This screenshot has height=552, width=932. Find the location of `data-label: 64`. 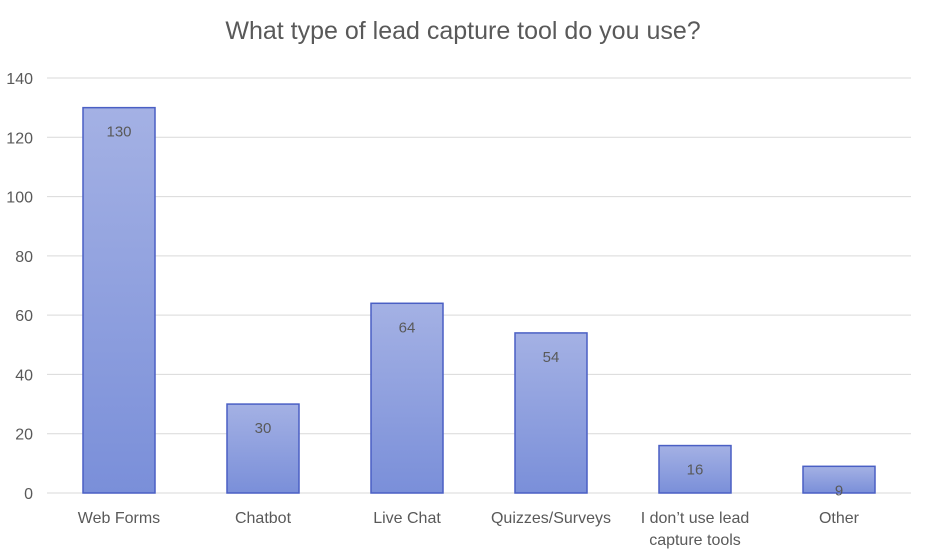

data-label: 64 is located at coordinates (407, 327).